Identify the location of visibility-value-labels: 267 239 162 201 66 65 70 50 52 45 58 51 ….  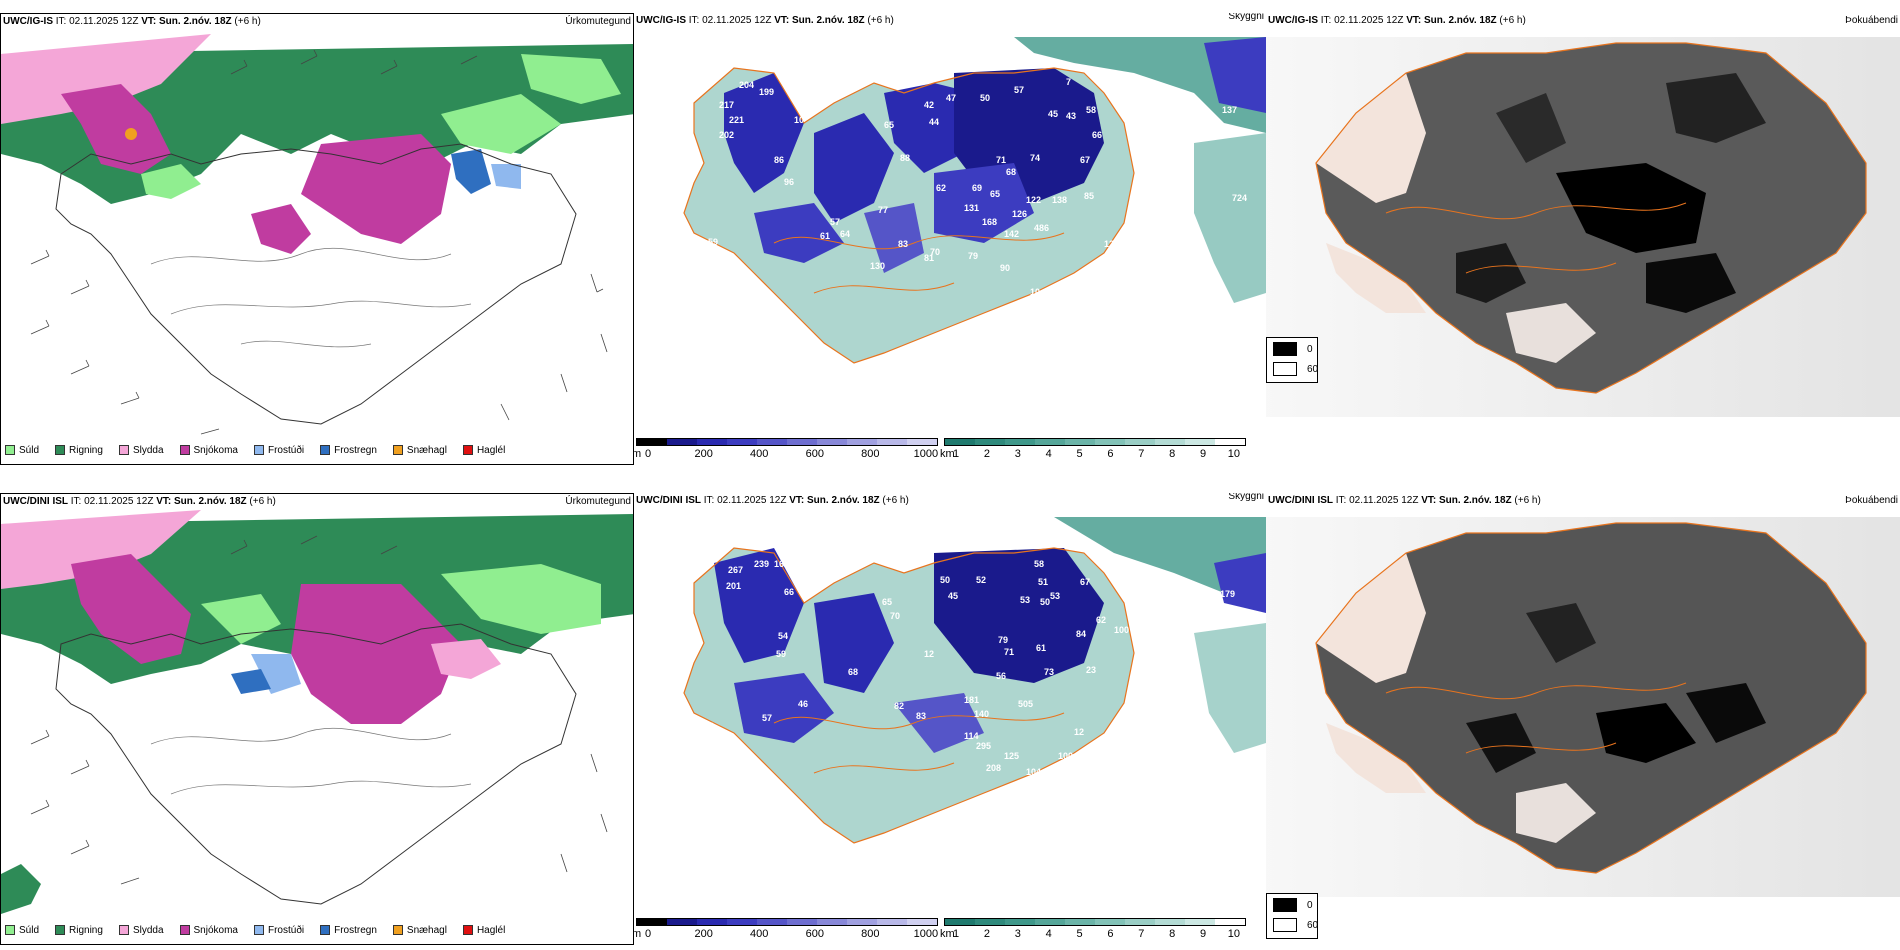
(969, 668).